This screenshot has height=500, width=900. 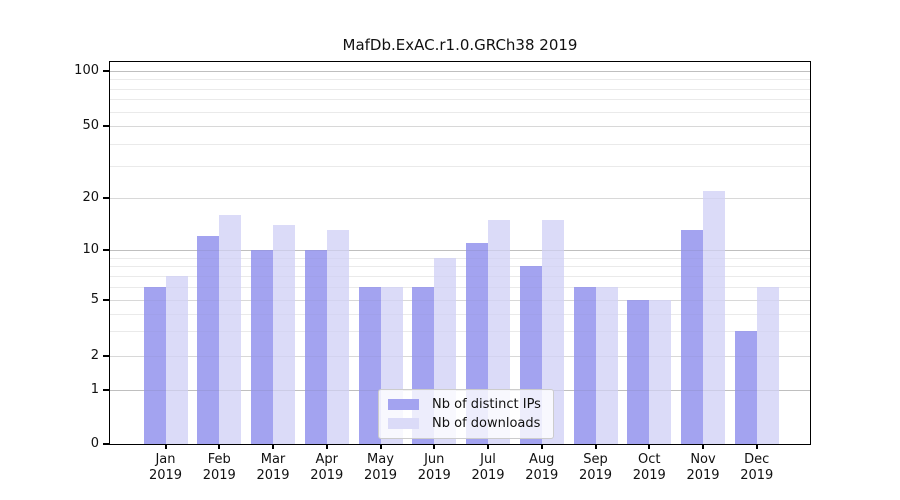 What do you see at coordinates (486, 404) in the screenshot?
I see `legend-label-distinct-ips: Nb of distinct IPs` at bounding box center [486, 404].